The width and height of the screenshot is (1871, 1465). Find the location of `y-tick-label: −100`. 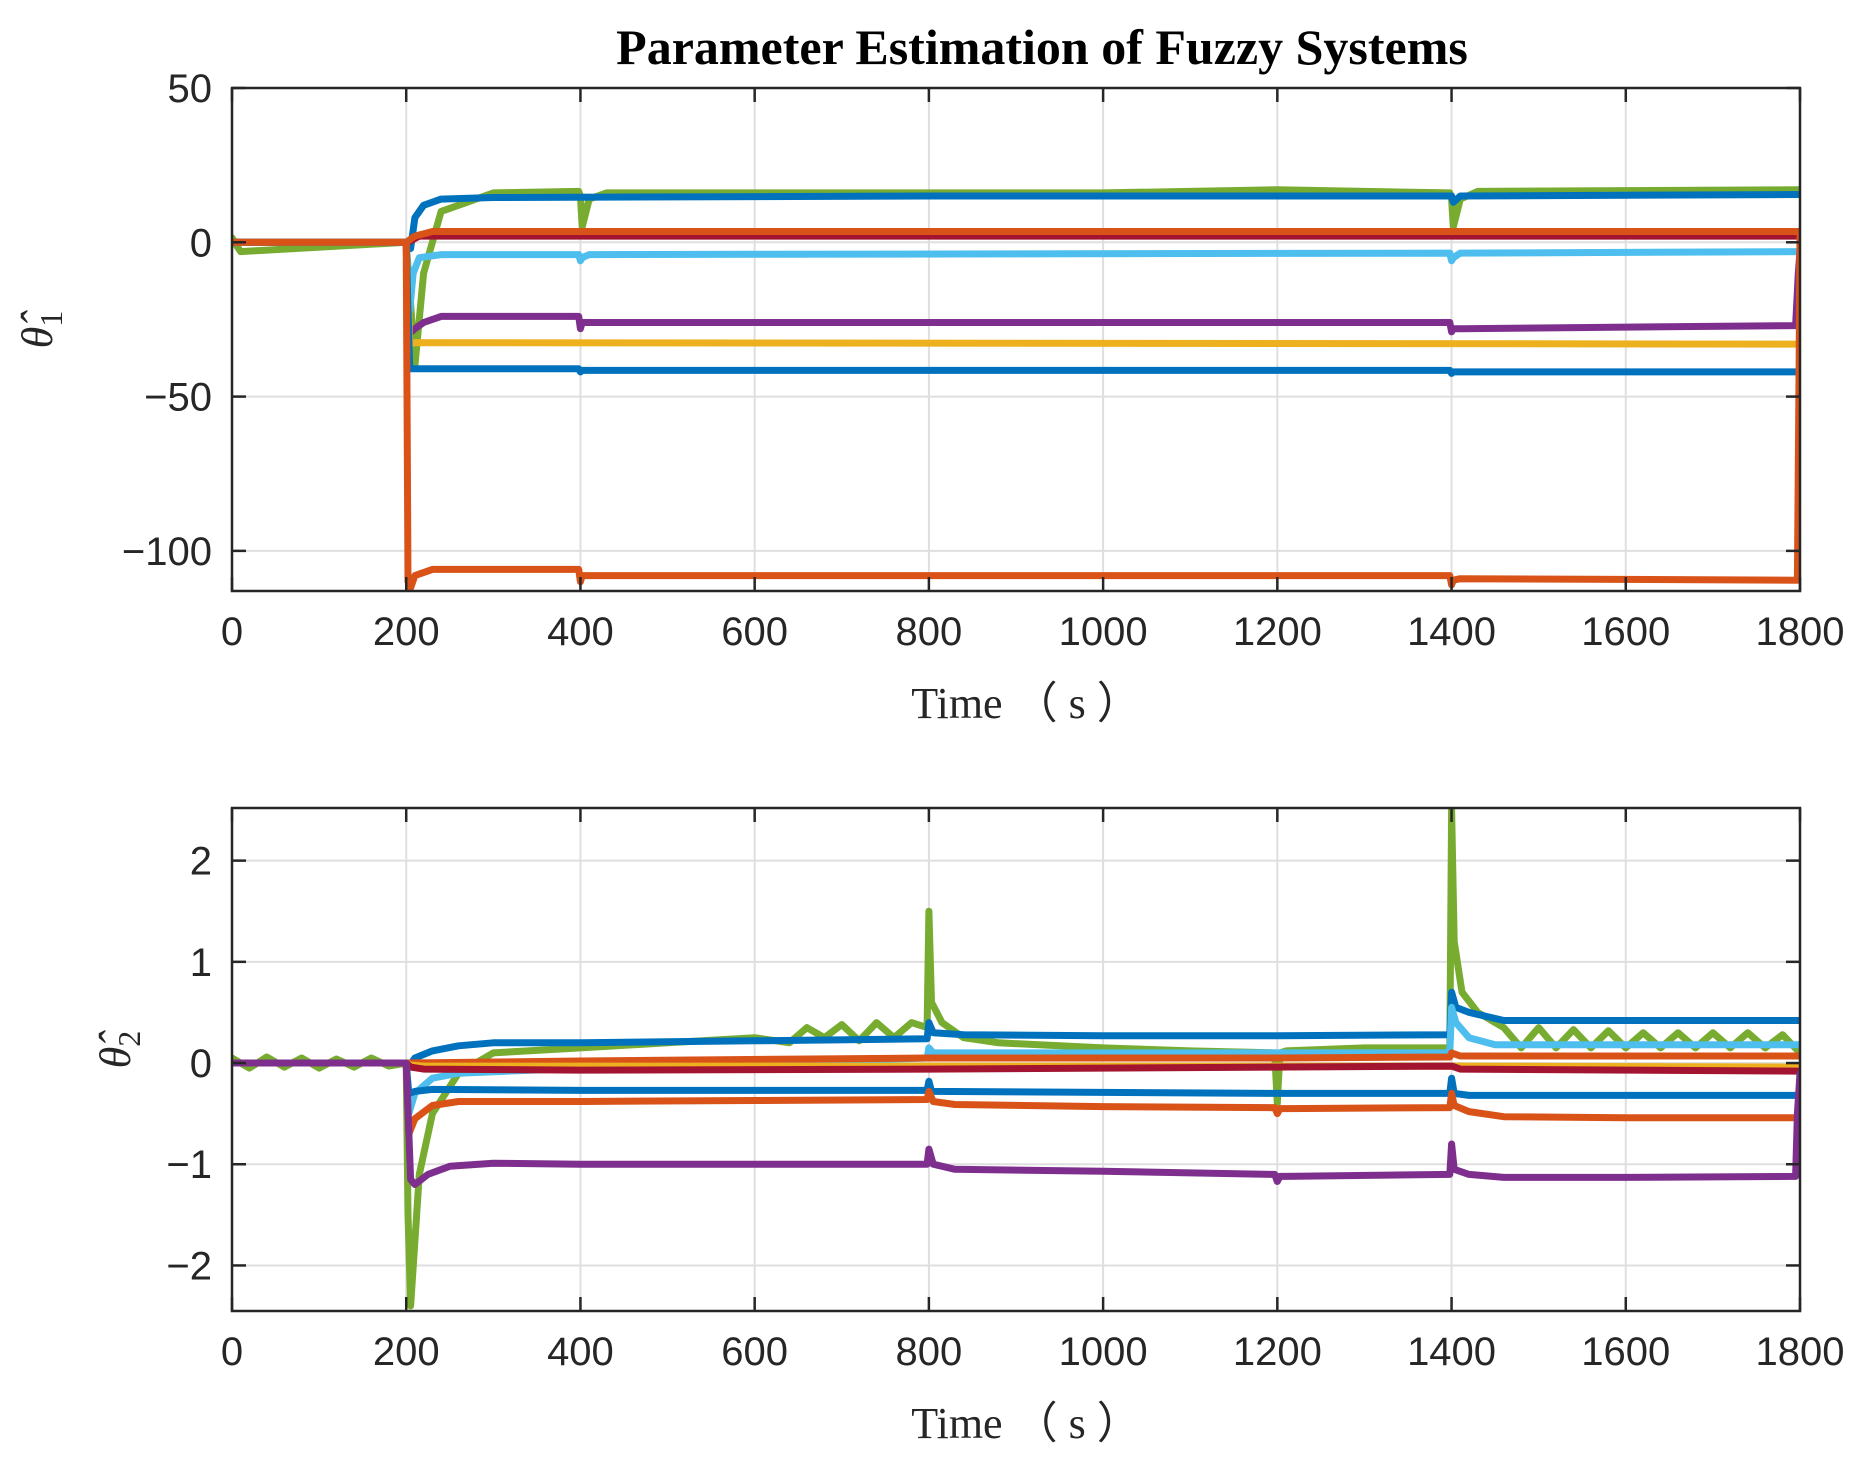

y-tick-label: −100 is located at coordinates (167, 552).